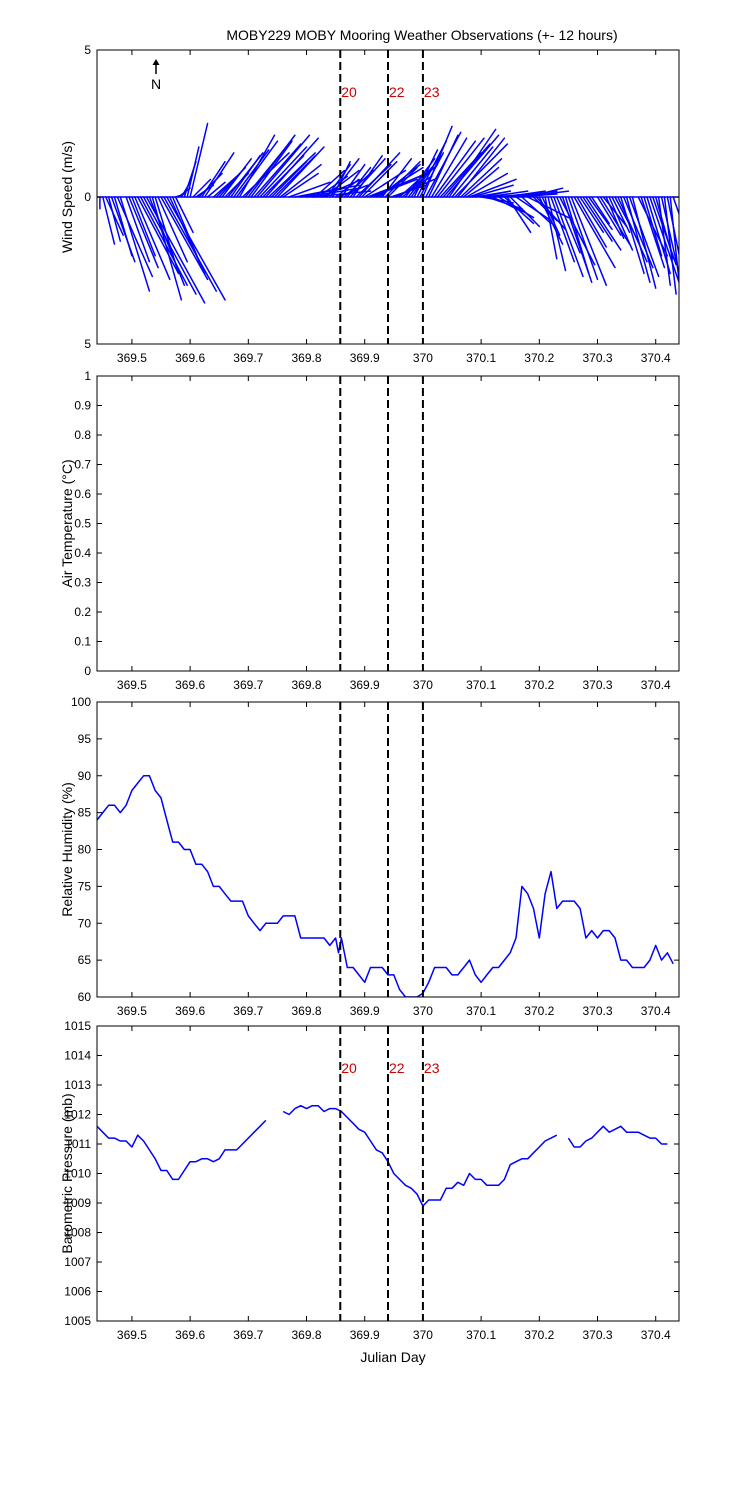 Image resolution: width=750 pixels, height=1500 pixels. Describe the element at coordinates (82, 642) in the screenshot. I see `y-tick-label: 0.1` at that location.